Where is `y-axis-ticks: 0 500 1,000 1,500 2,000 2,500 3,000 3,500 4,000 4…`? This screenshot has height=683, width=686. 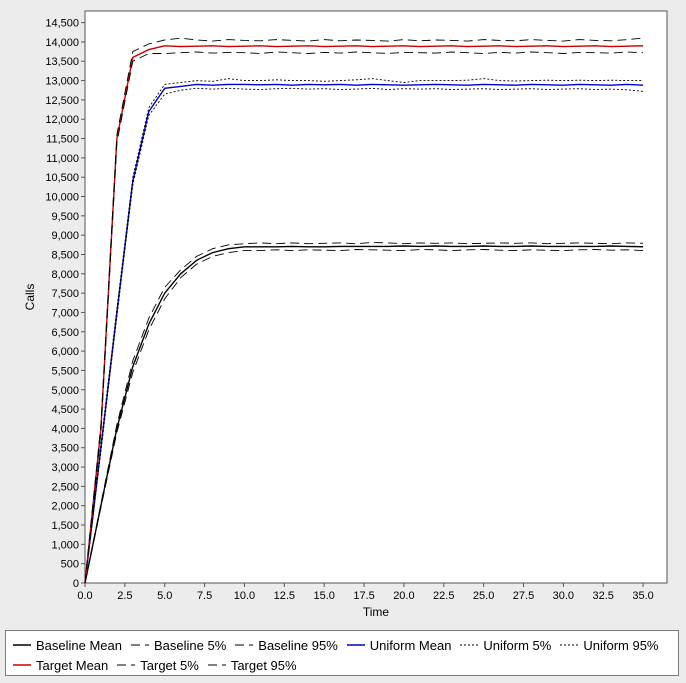 y-axis-ticks: 0 500 1,000 1,500 2,000 2,500 3,000 3,500 4,000 4… is located at coordinates (65, 304).